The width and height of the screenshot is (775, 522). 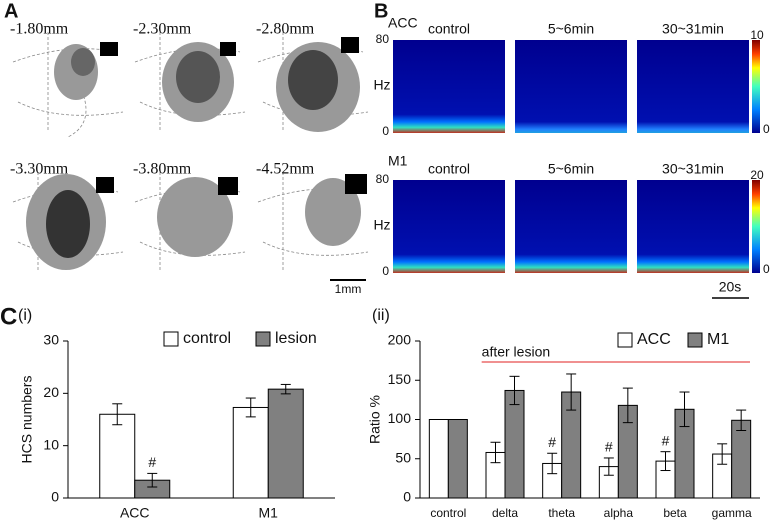 What do you see at coordinates (135, 513) in the screenshot?
I see `x-tick-label: ACC` at bounding box center [135, 513].